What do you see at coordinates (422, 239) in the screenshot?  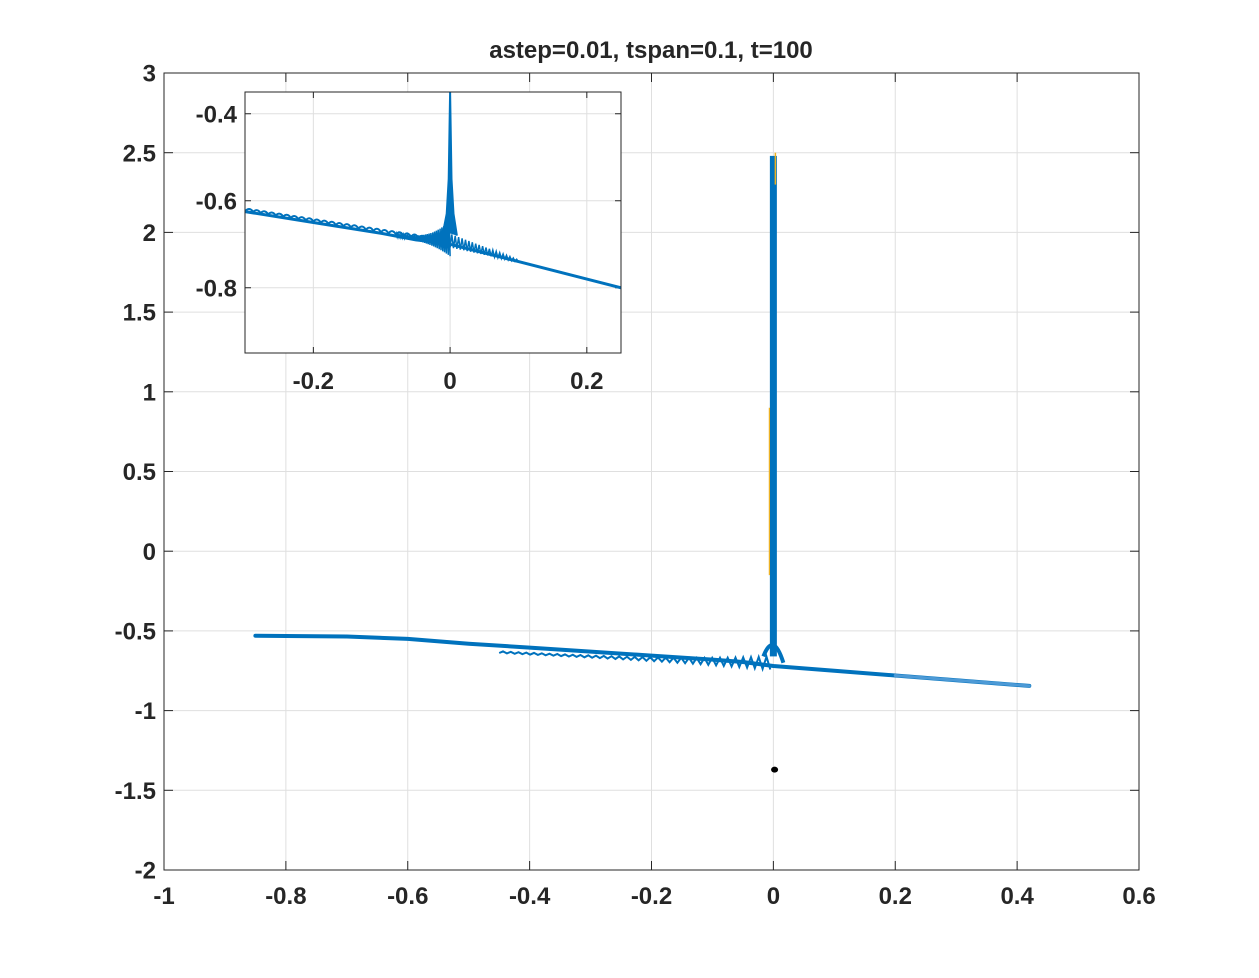 I see `inset-series-oscillation` at bounding box center [422, 239].